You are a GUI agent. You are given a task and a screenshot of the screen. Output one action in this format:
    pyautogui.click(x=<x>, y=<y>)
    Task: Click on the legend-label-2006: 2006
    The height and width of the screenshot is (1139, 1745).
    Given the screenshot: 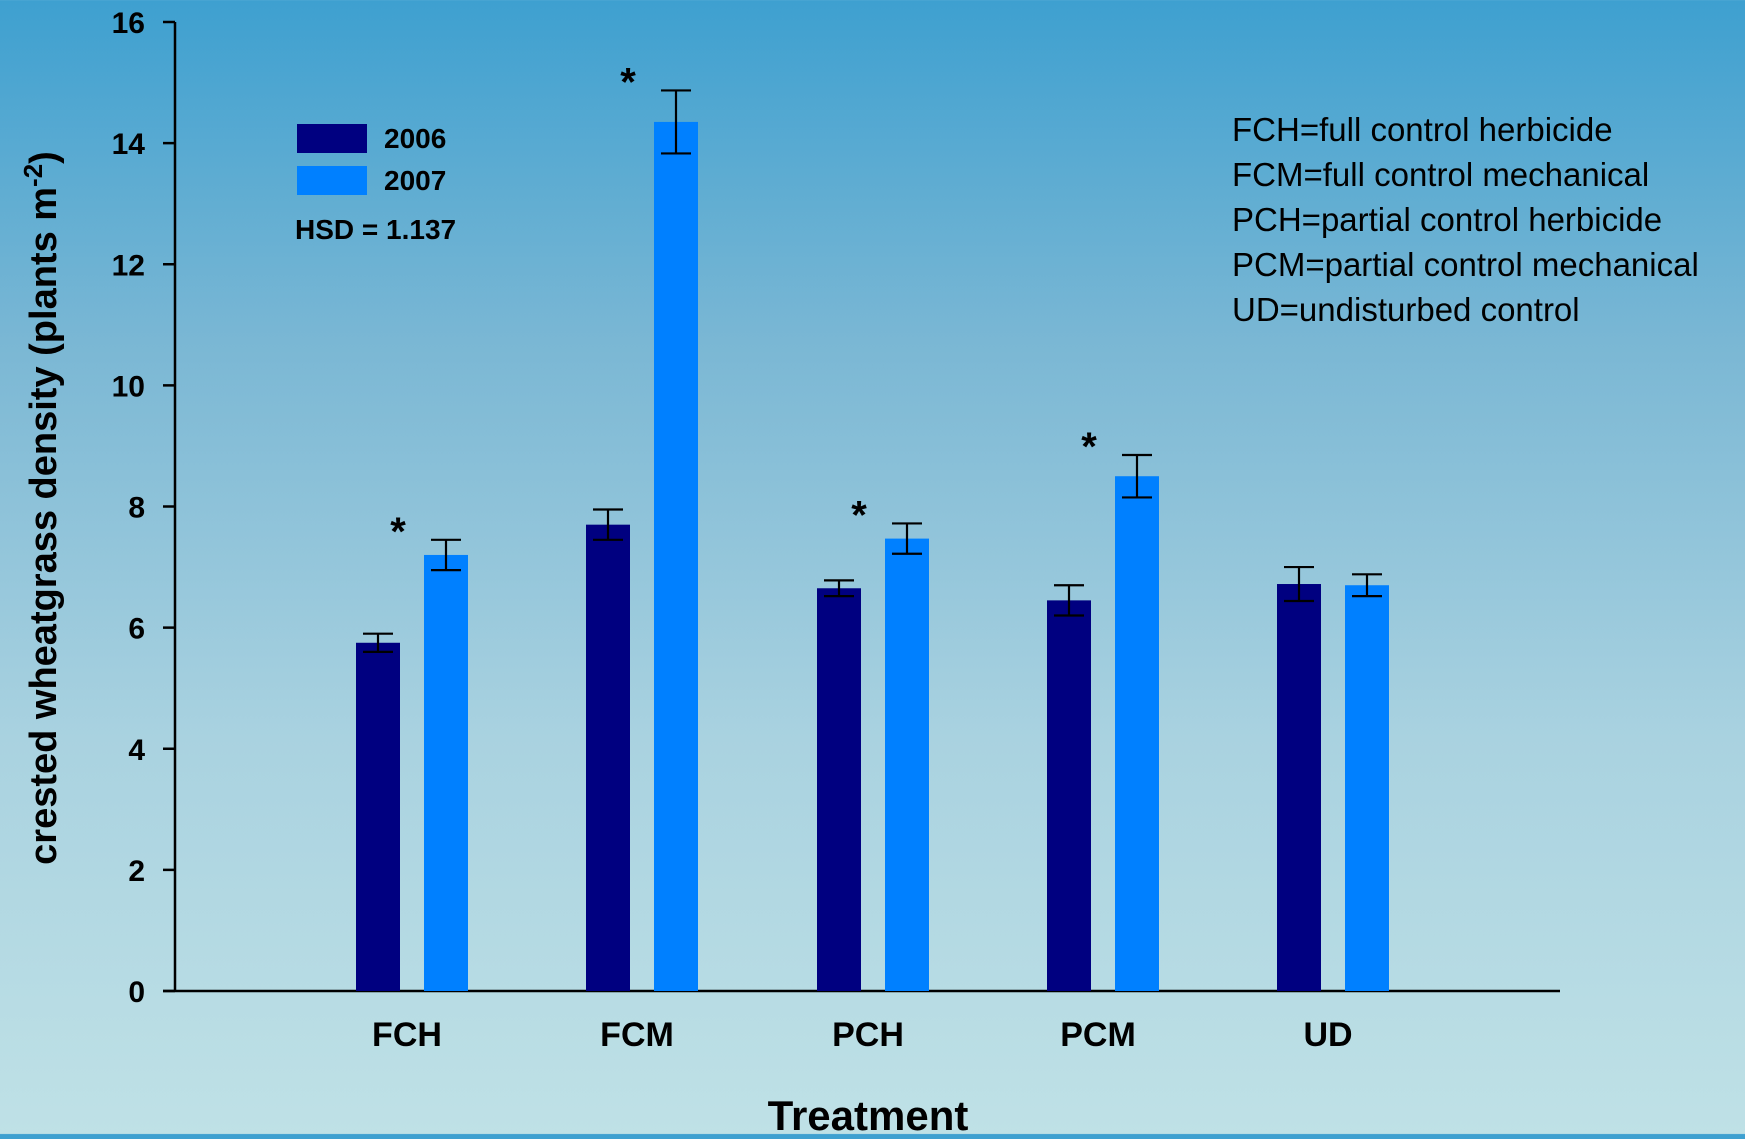 What is the action you would take?
    pyautogui.click(x=415, y=138)
    